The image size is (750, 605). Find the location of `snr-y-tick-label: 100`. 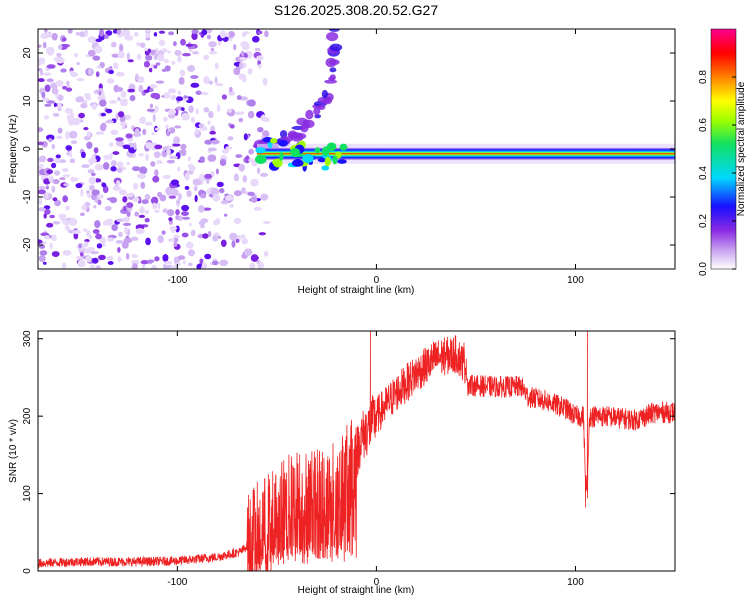

snr-y-tick-label: 100 is located at coordinates (27, 493).